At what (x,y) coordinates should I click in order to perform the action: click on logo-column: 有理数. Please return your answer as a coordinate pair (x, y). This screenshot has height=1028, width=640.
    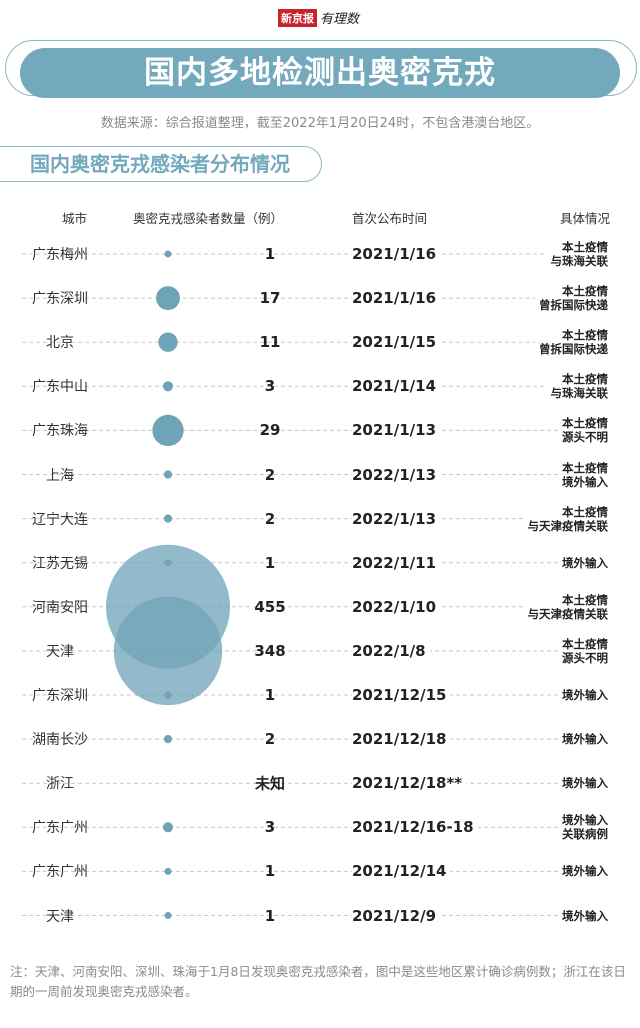
    Looking at the image, I should click on (340, 19).